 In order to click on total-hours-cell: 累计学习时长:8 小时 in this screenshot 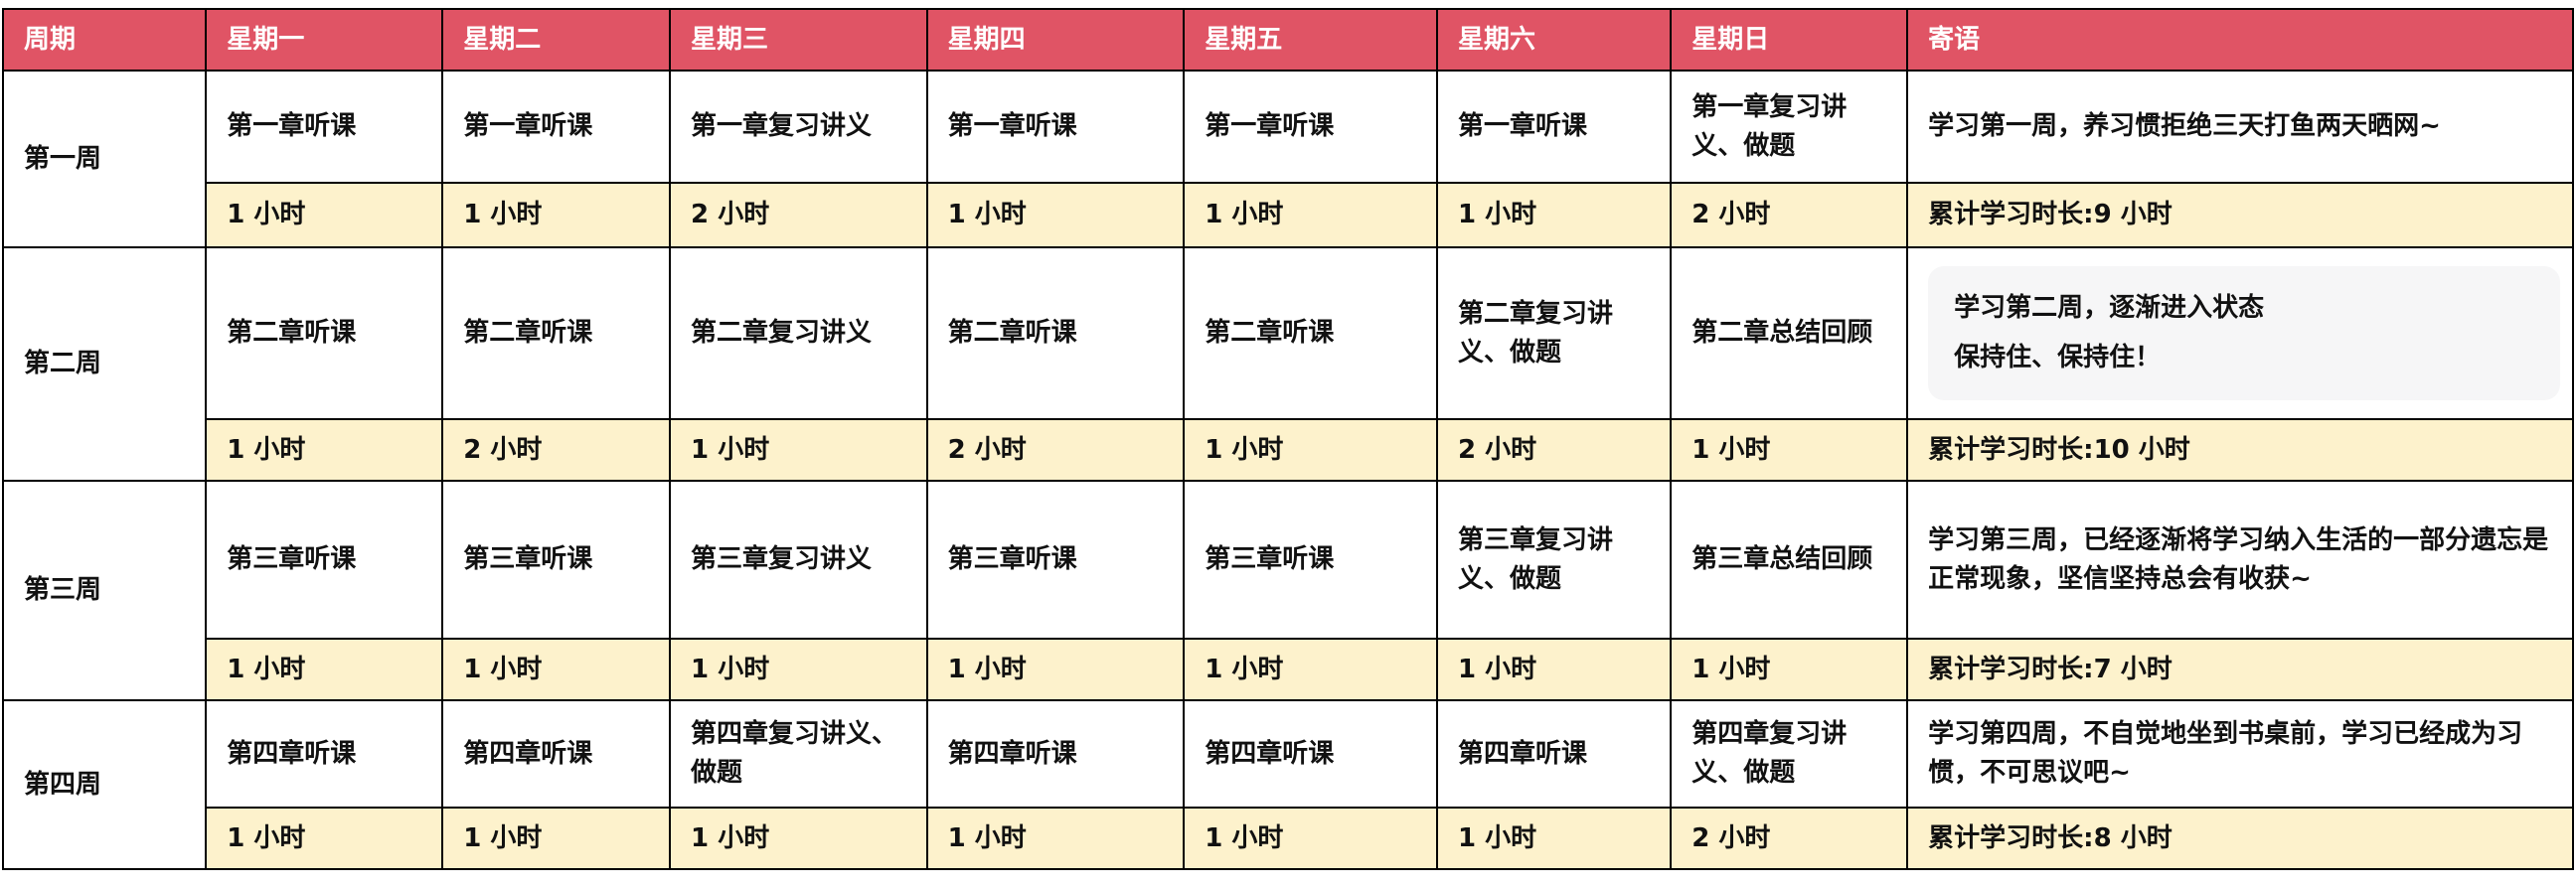, I will do `click(2240, 838)`.